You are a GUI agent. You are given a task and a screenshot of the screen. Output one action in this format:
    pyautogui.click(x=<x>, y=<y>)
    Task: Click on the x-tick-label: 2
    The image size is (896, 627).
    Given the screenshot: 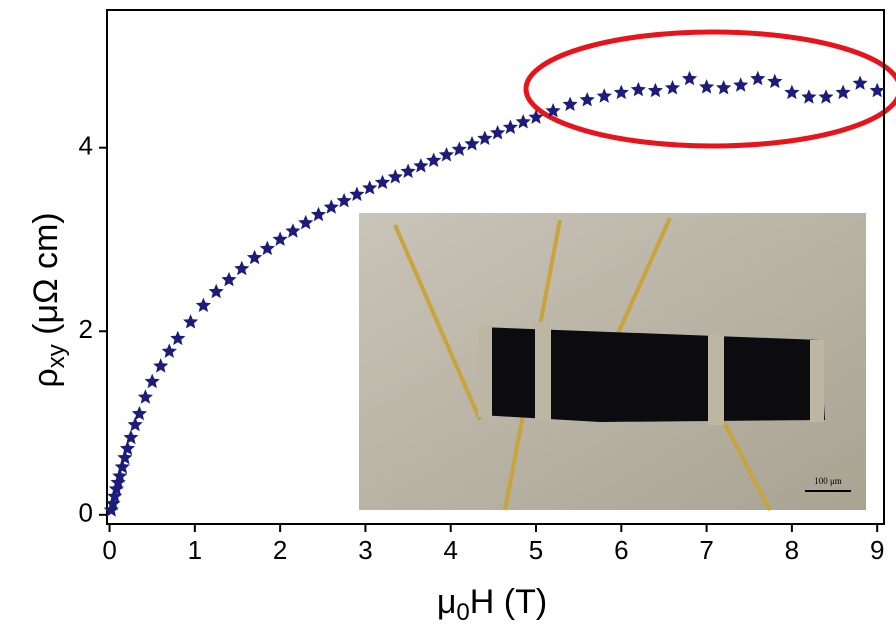 What is the action you would take?
    pyautogui.click(x=280, y=550)
    